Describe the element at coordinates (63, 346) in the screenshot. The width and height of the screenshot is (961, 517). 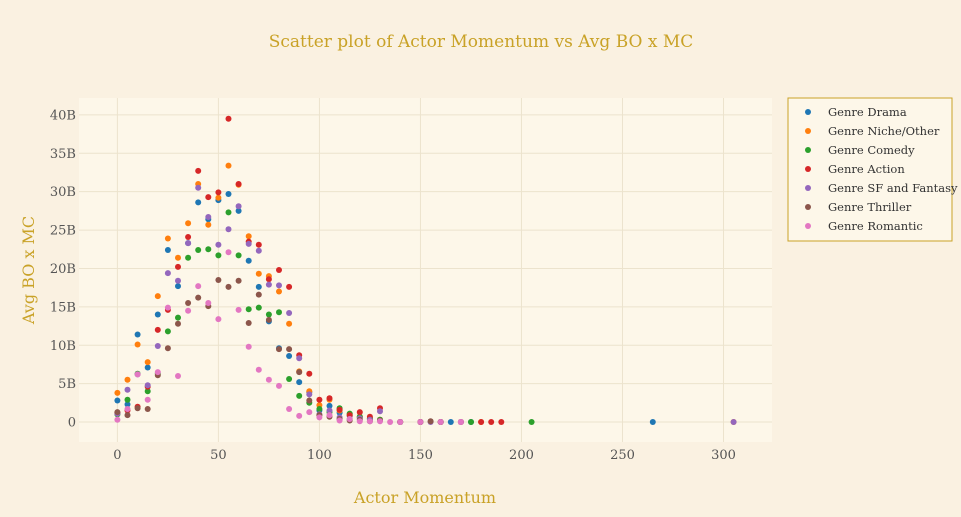
I see `y-tick-label: 10B` at that location.